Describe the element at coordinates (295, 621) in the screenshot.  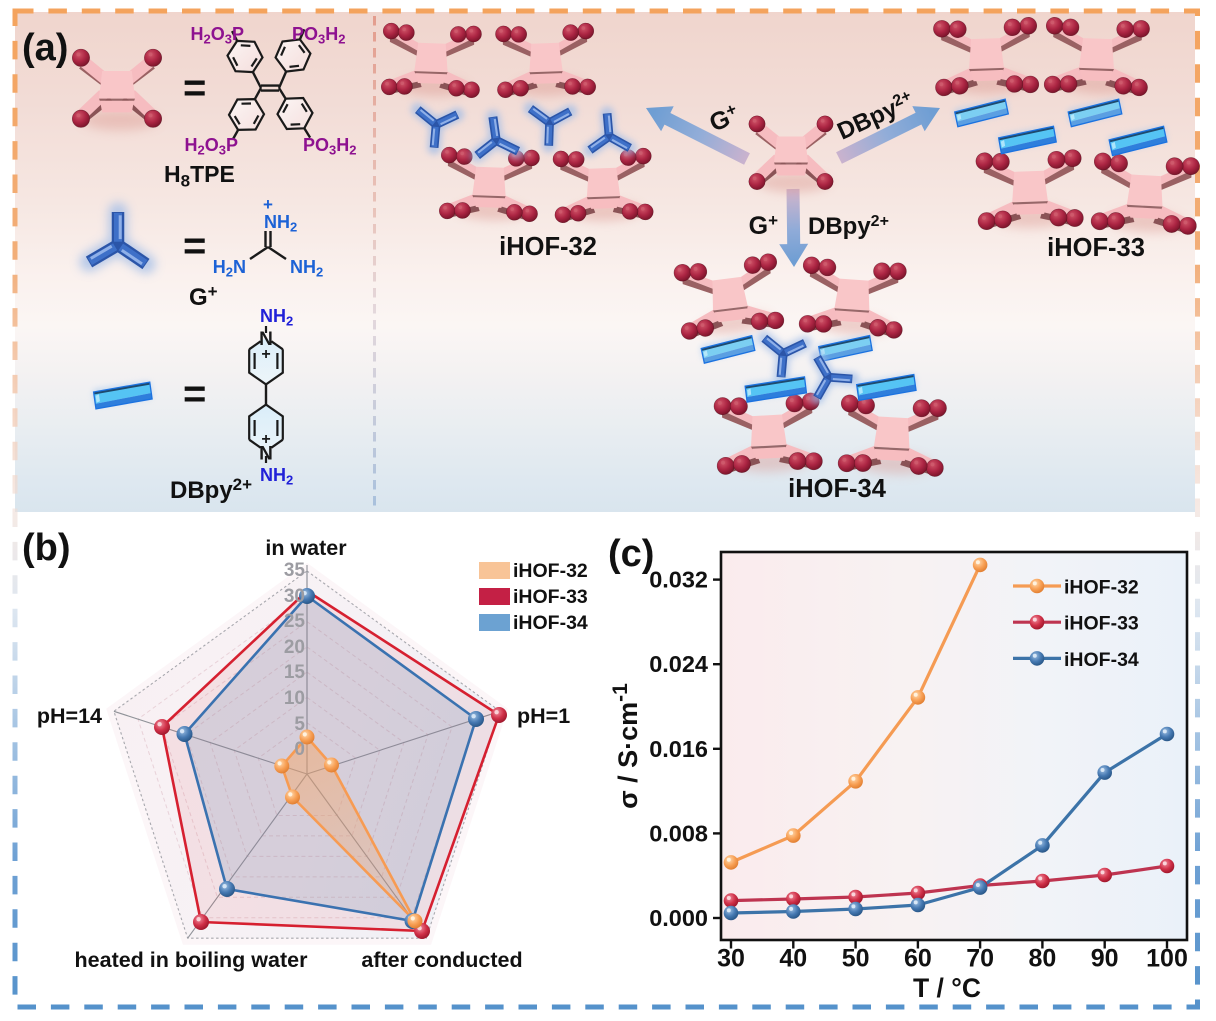
I see `svg-text: 25` at that location.